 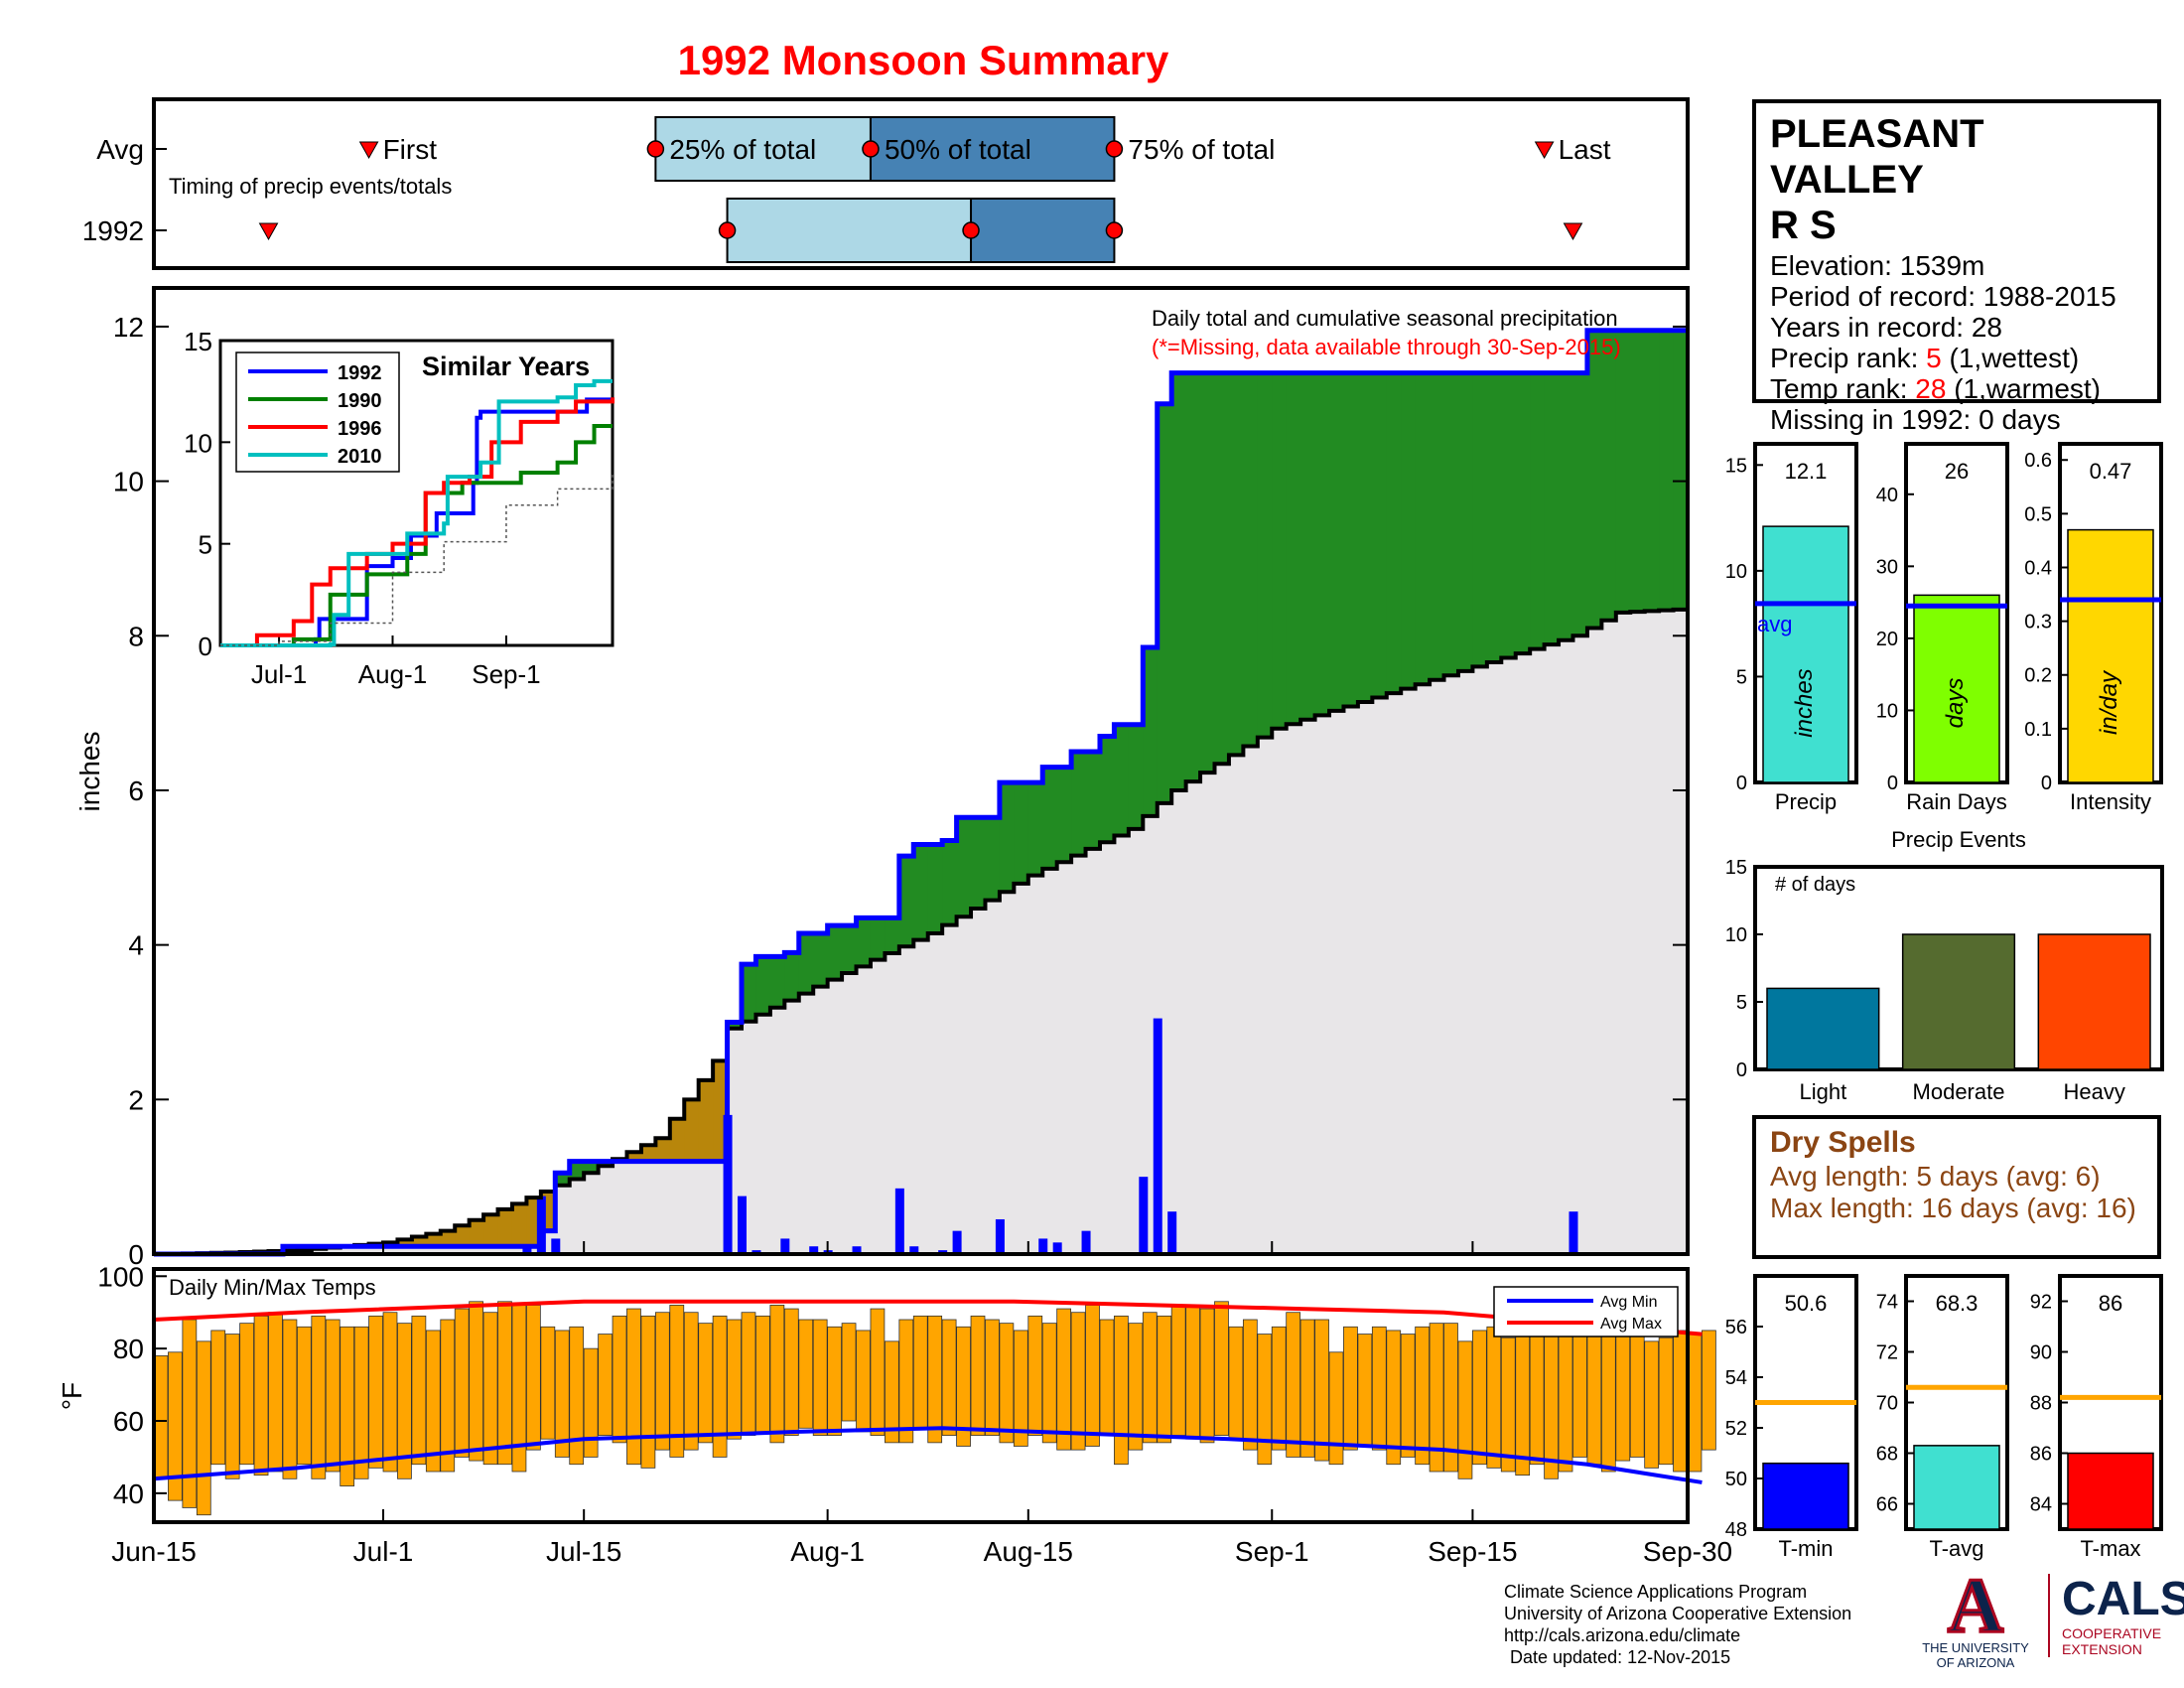 I want to click on inset-y-tick-label: 10, so click(x=198, y=443).